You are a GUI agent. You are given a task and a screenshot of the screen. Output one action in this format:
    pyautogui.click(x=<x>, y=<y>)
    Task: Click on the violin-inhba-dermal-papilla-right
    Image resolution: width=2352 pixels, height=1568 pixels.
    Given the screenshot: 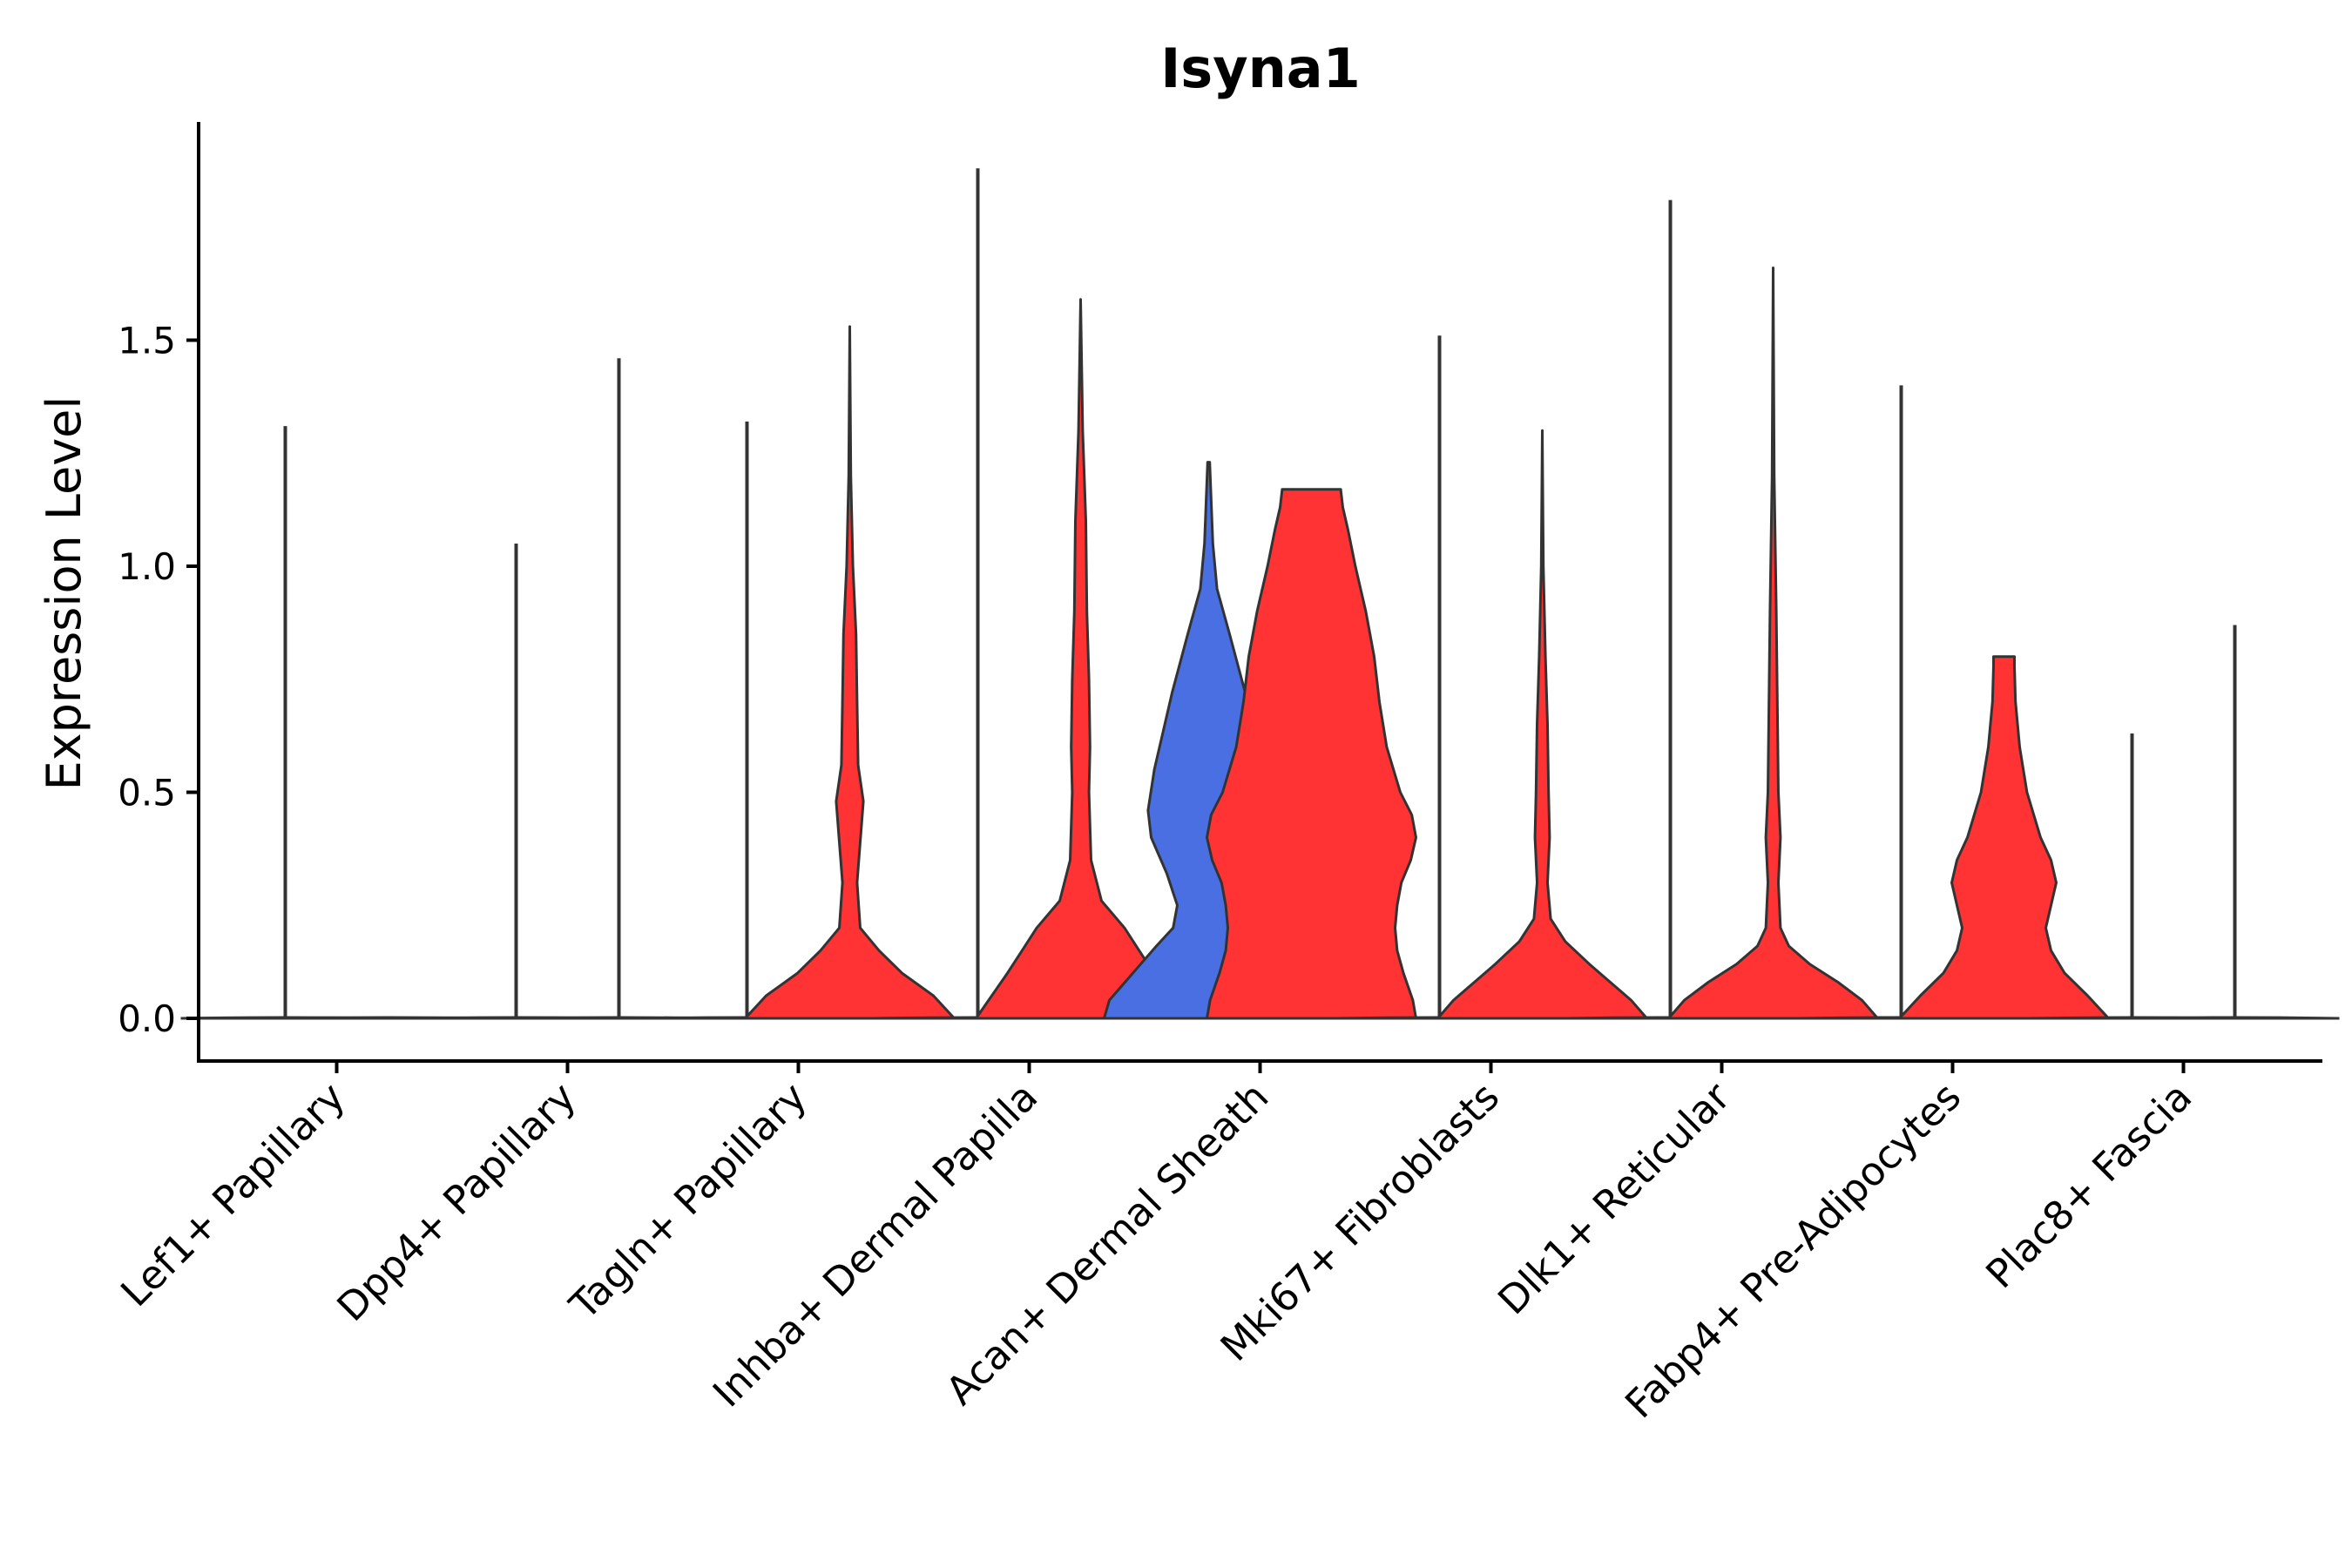 What is the action you would take?
    pyautogui.click(x=1080, y=659)
    